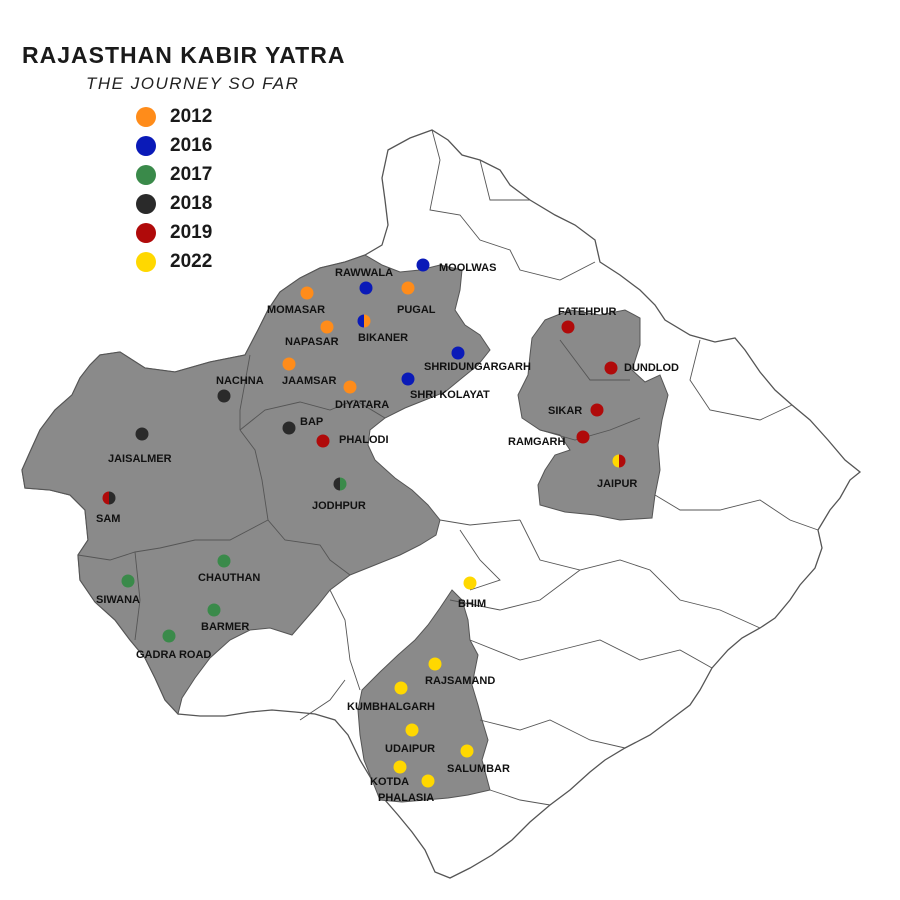 The image size is (900, 900). Describe the element at coordinates (184, 55) in the screenshot. I see `map-title: RAJASTHAN KABIR YATRA` at that location.